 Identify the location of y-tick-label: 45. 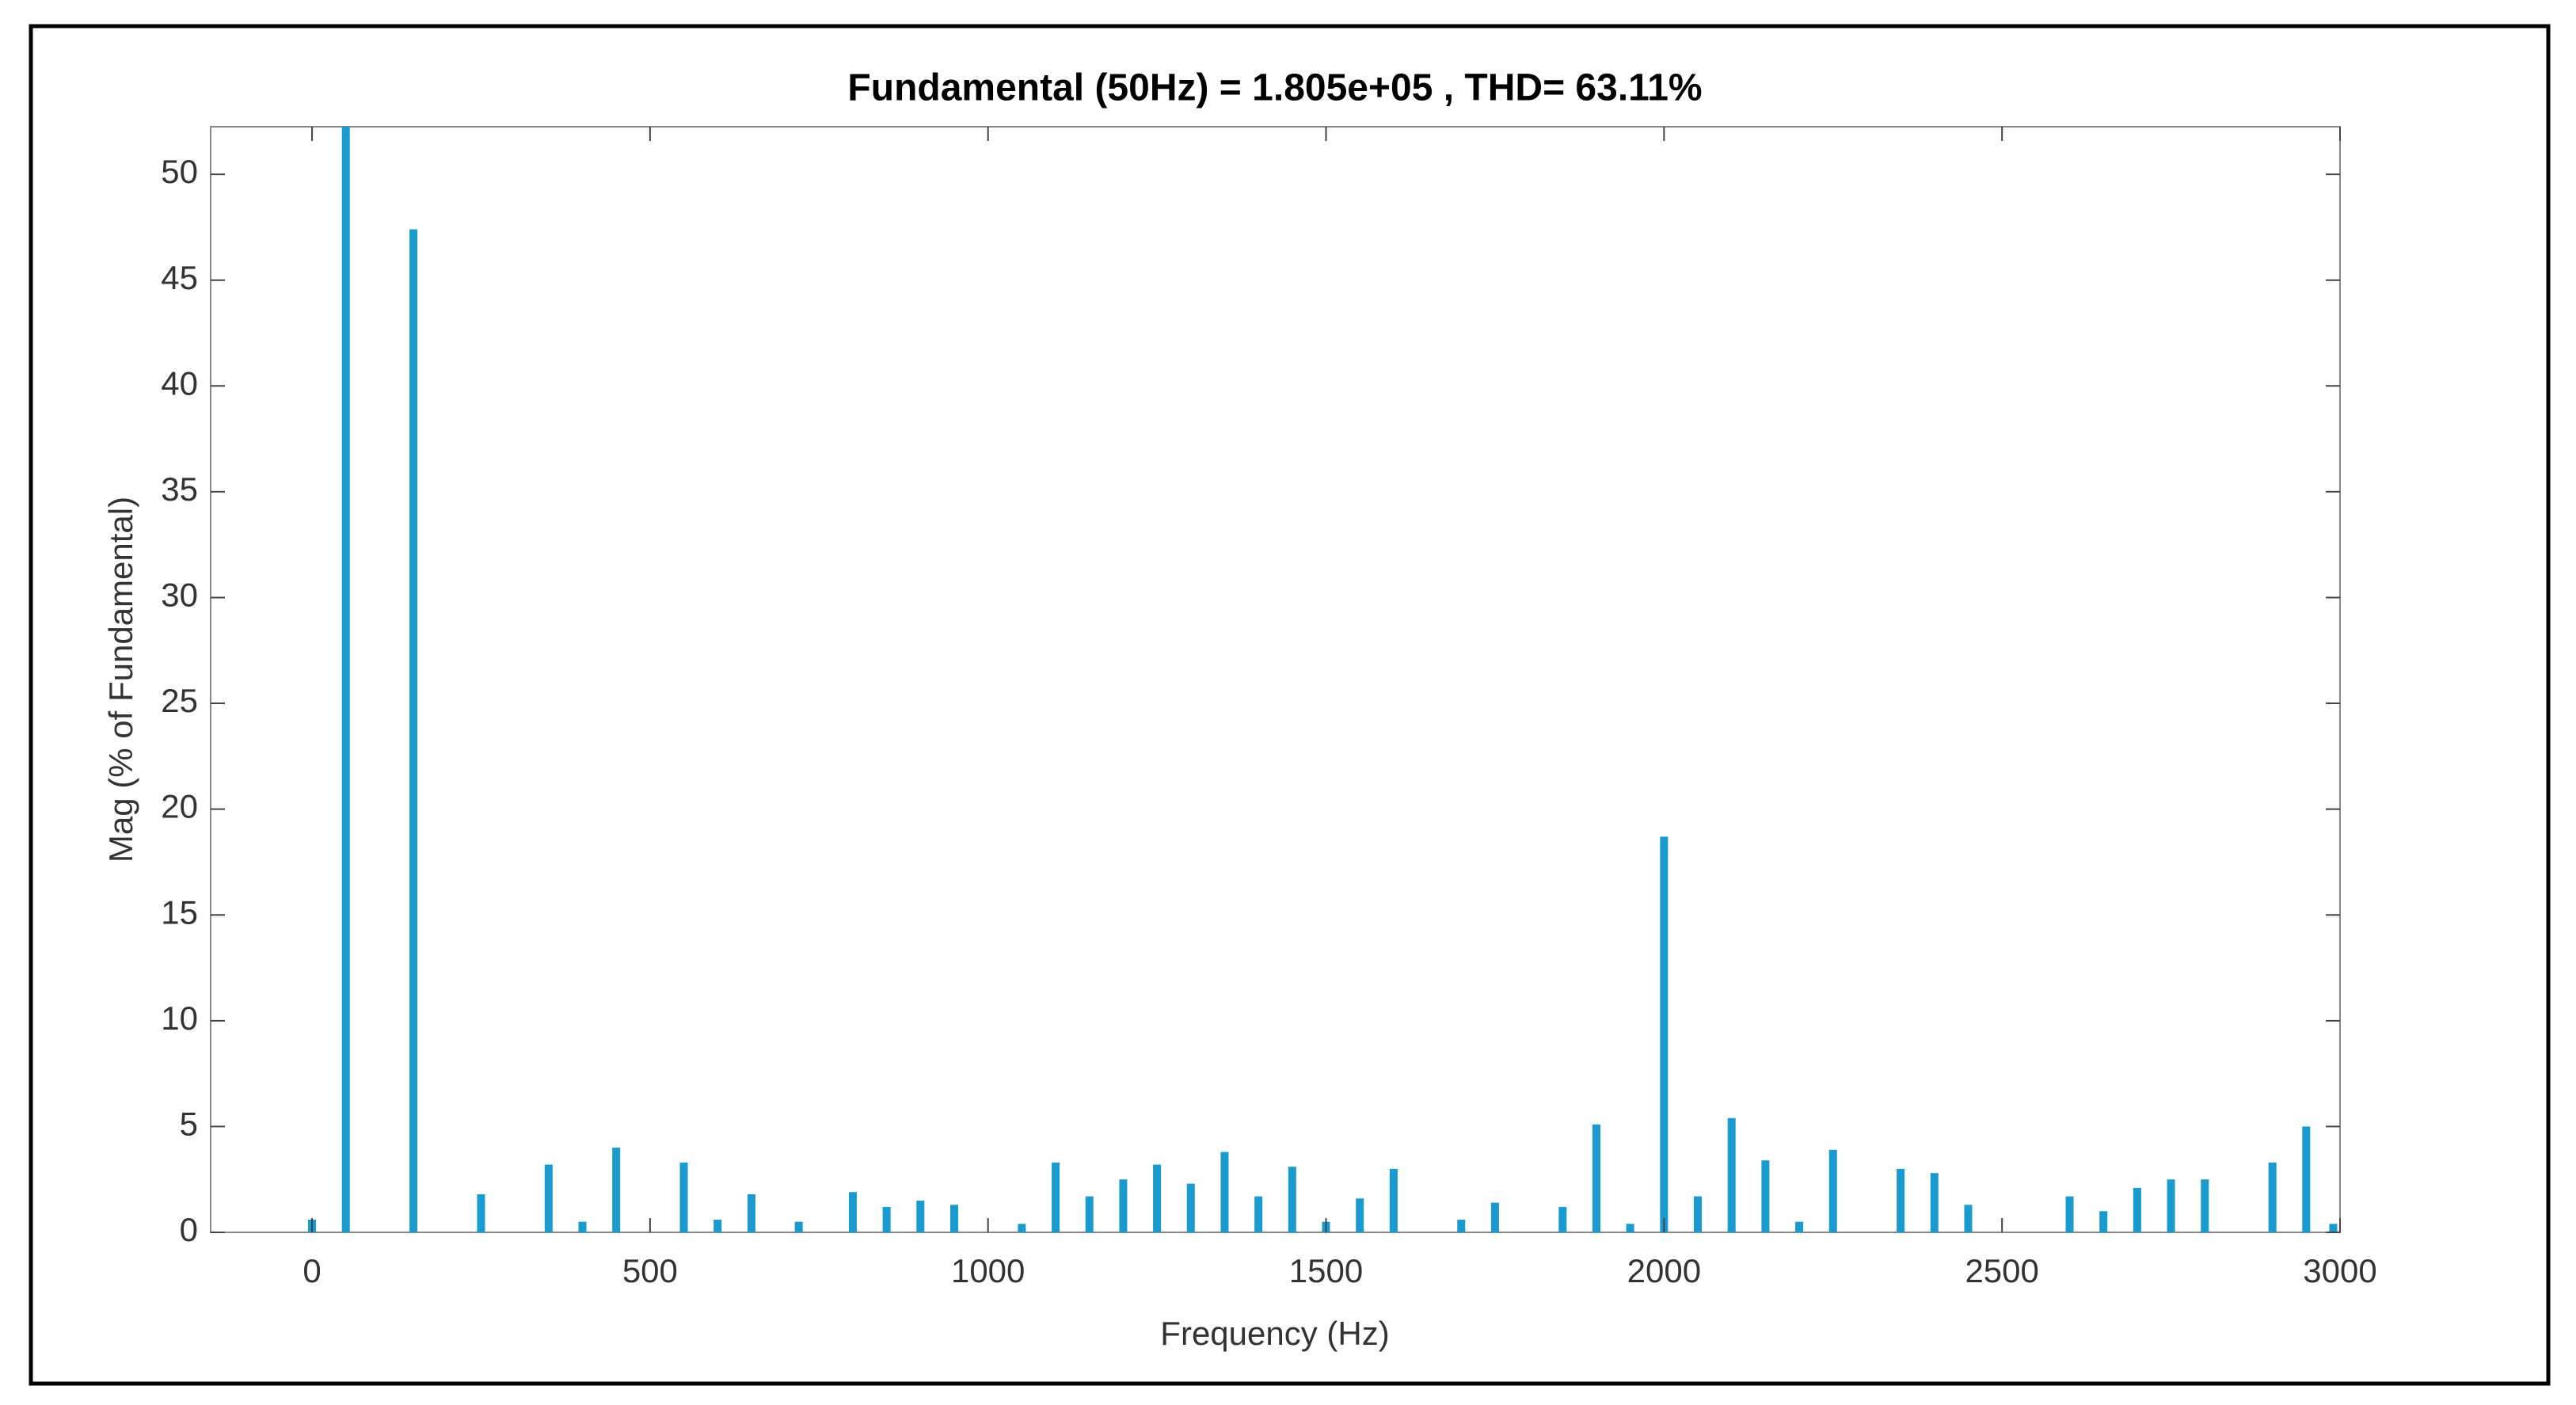
(179, 278).